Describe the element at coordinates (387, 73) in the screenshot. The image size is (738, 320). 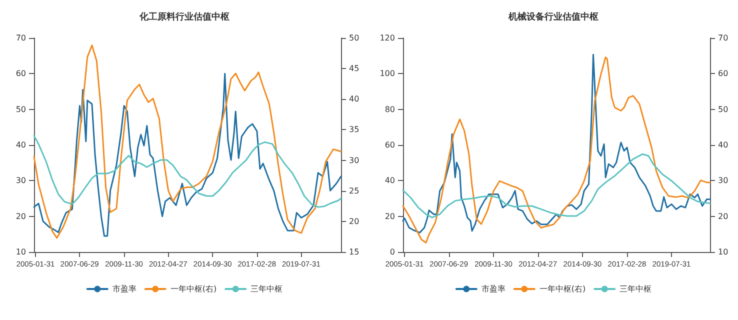
I see `y-tick-label: 100` at that location.